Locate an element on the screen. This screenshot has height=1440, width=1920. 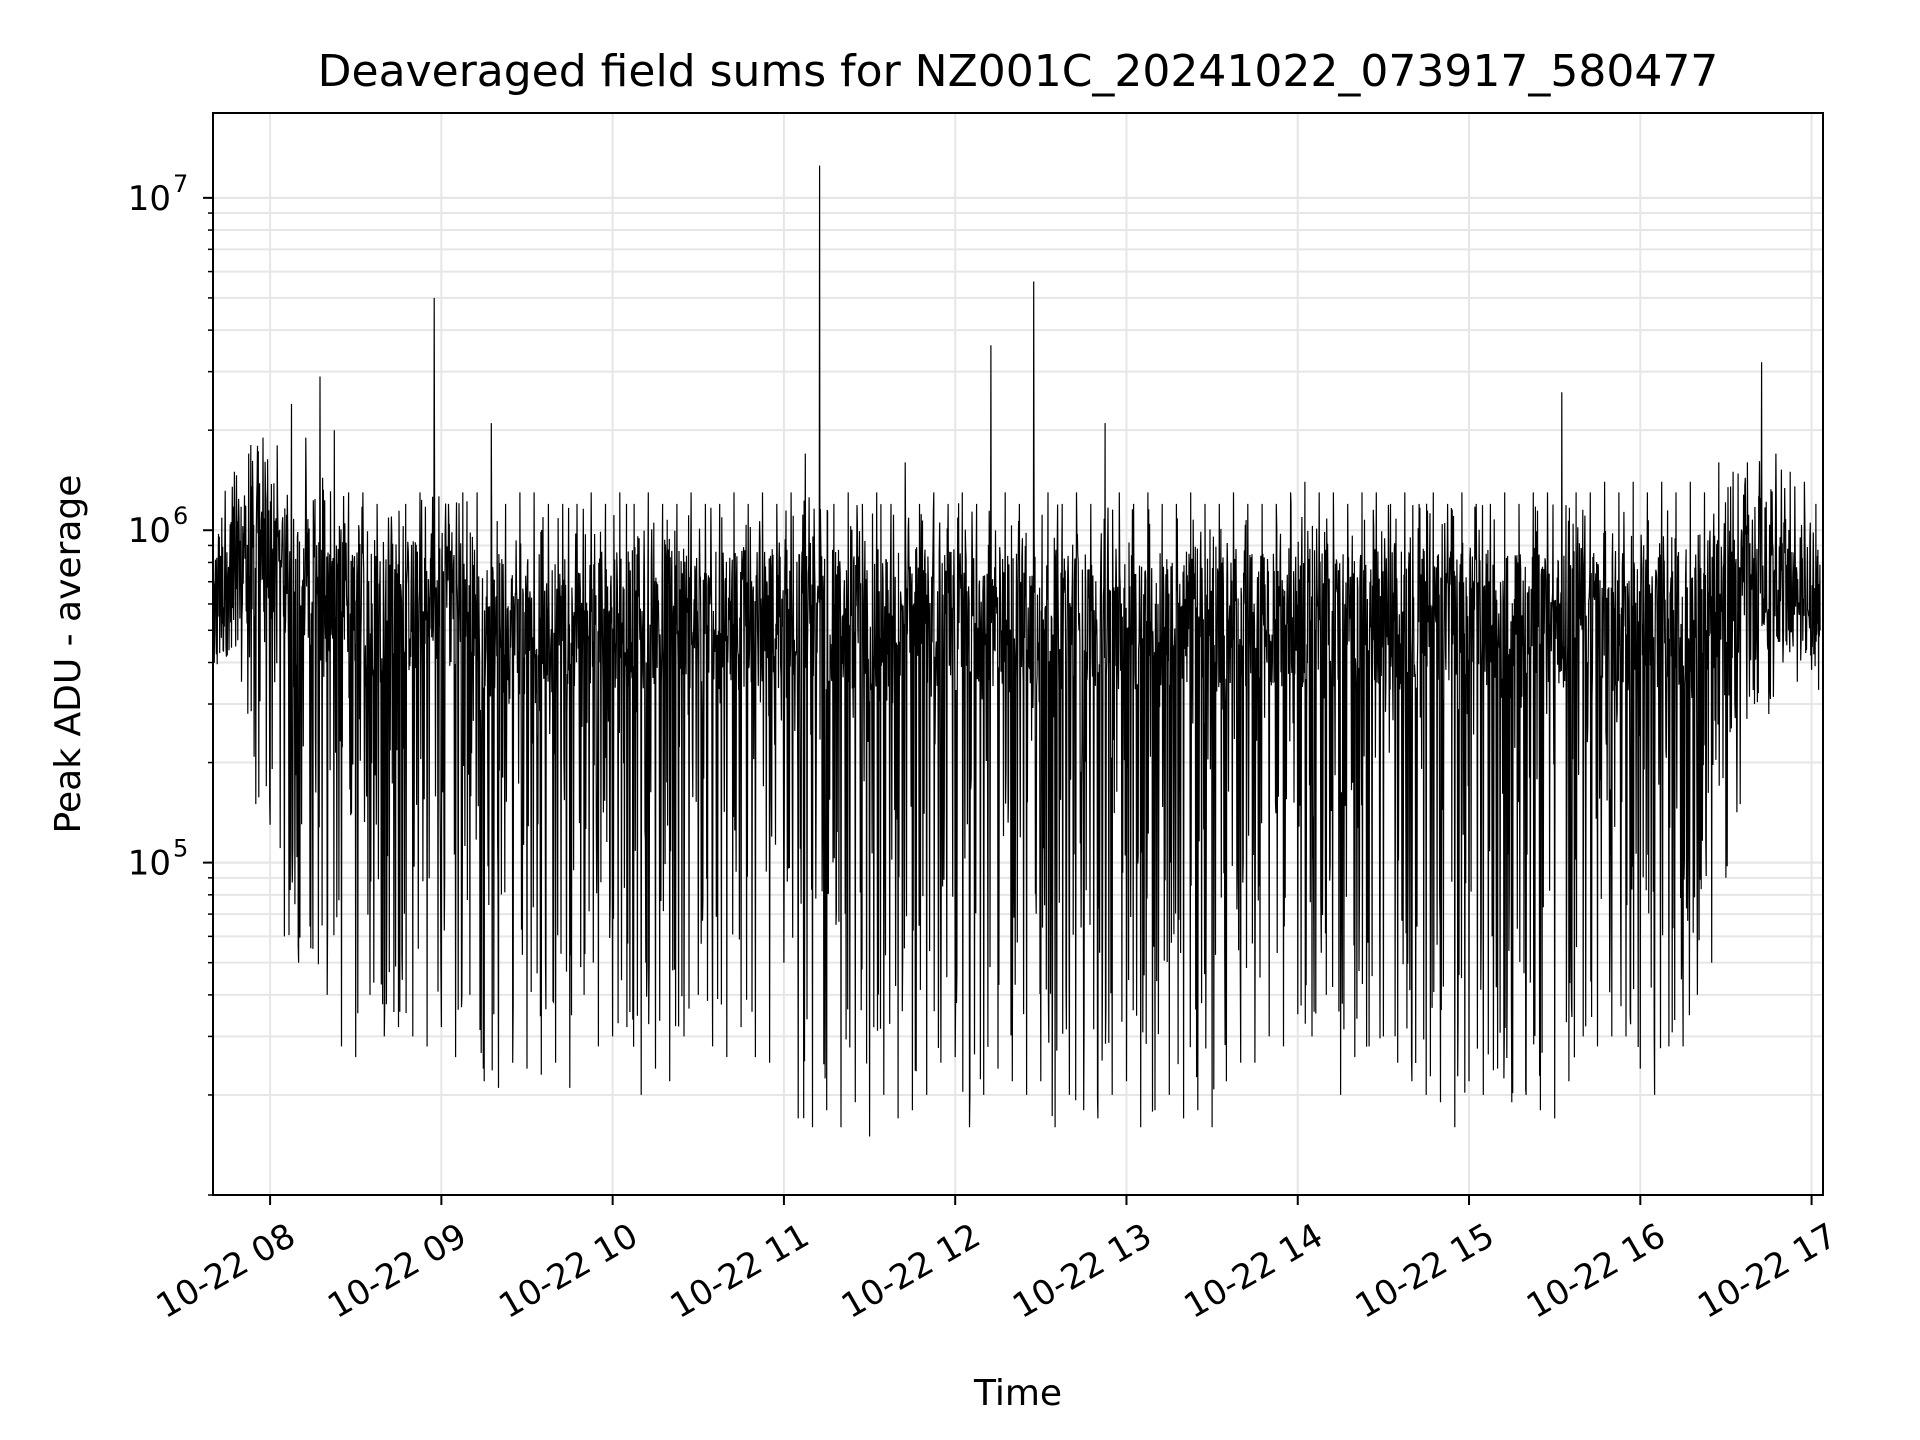
y-axis-label: Peak ADU - average is located at coordinates (68, 654).